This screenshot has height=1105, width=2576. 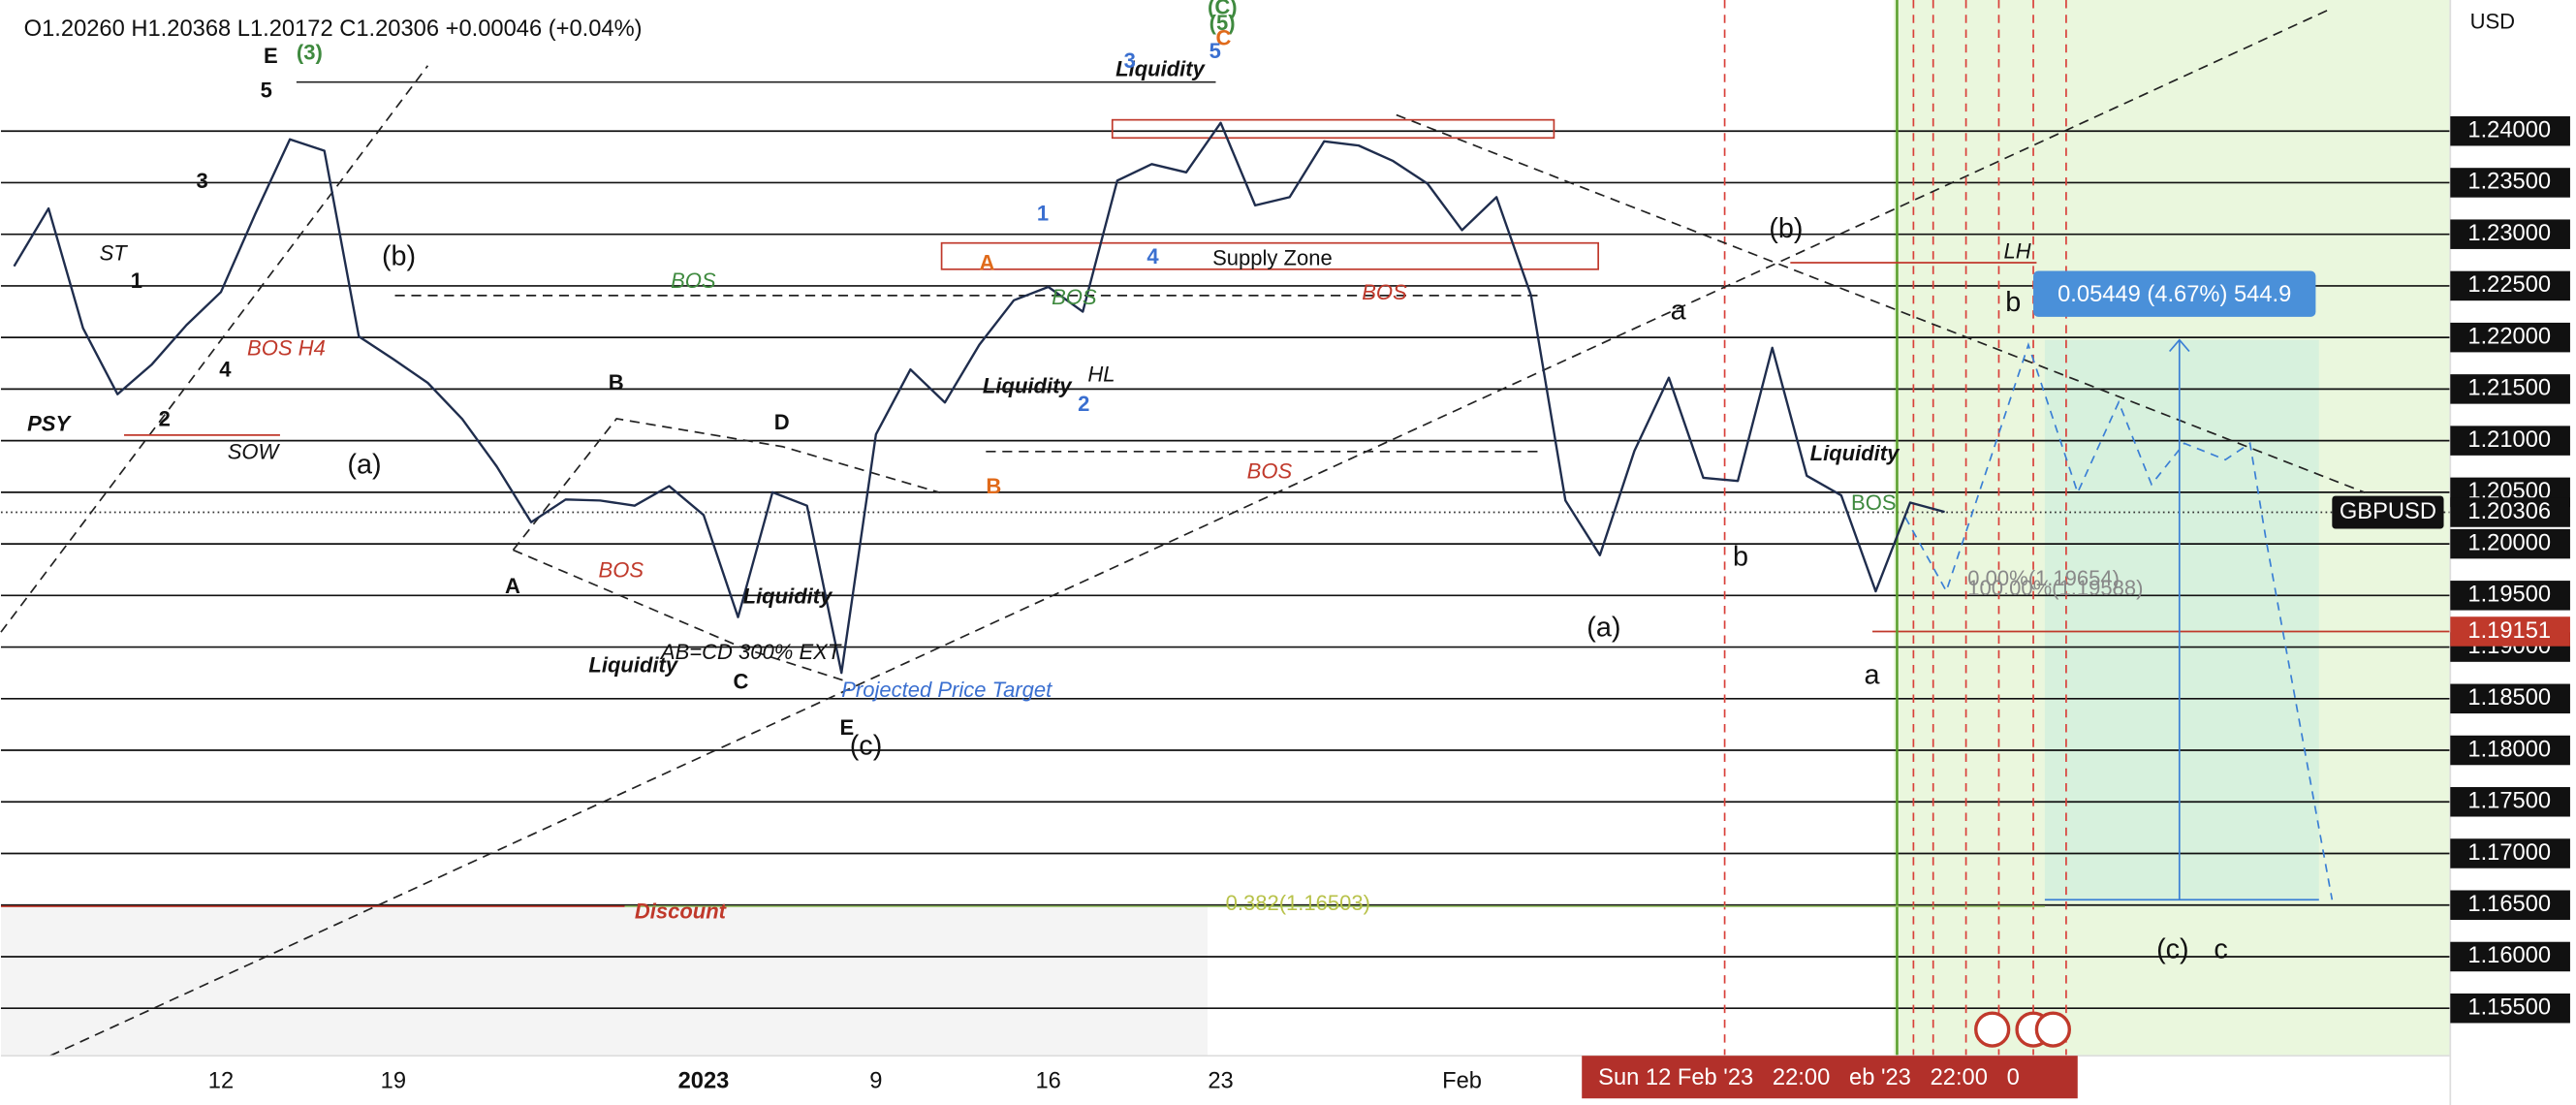 What do you see at coordinates (1048, 1081) in the screenshot?
I see `x-tick-label: 16` at bounding box center [1048, 1081].